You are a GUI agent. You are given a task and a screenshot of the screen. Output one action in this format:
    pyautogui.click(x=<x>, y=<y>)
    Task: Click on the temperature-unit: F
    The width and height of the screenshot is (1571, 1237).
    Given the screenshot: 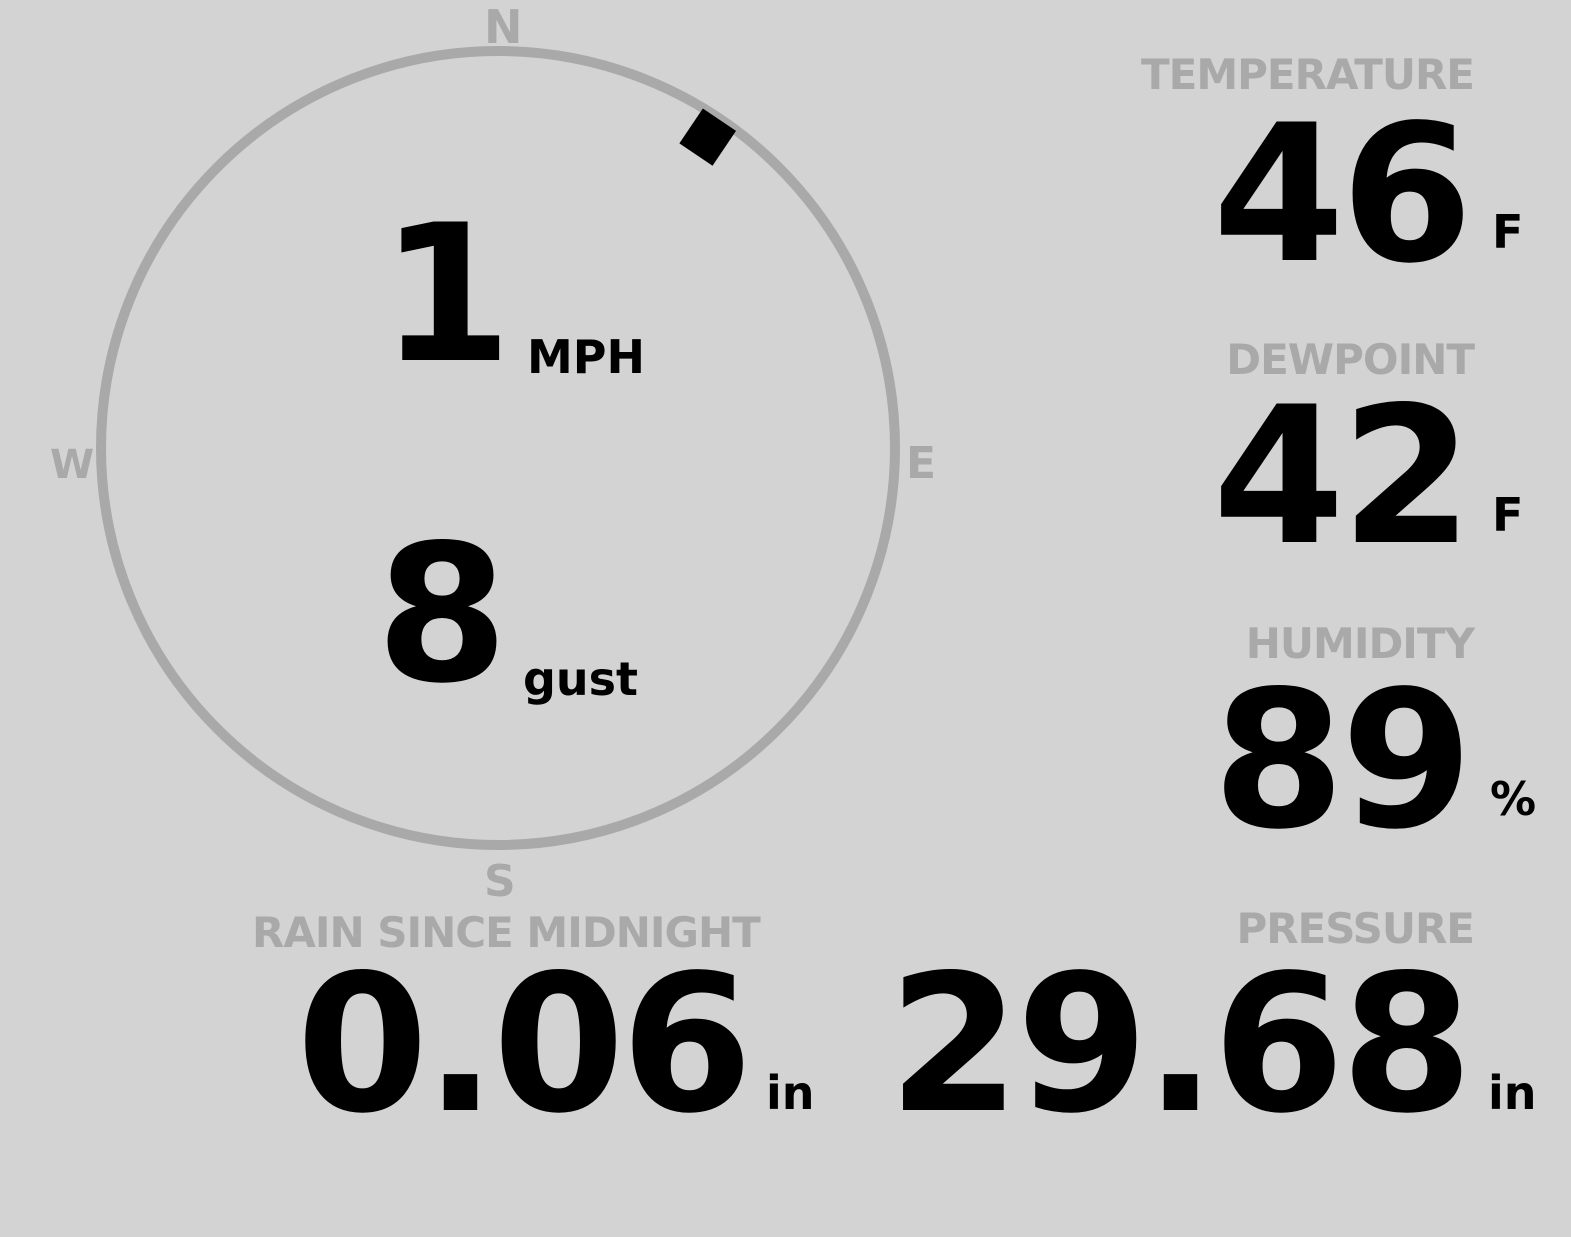 What is the action you would take?
    pyautogui.click(x=1508, y=232)
    